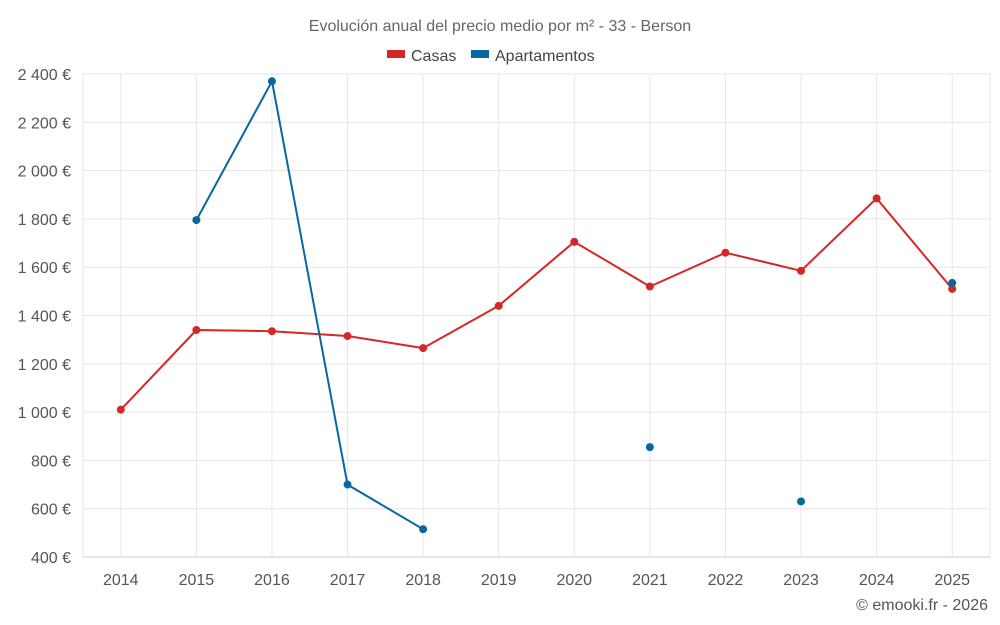 This screenshot has height=625, width=1000. What do you see at coordinates (44, 172) in the screenshot?
I see `y-tick-label: 2 000 €` at bounding box center [44, 172].